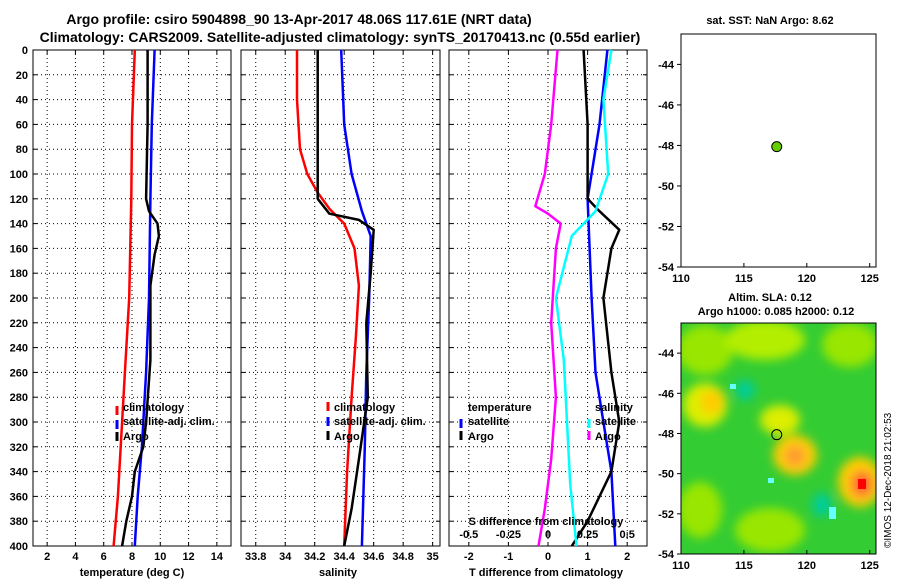 The width and height of the screenshot is (900, 585). What do you see at coordinates (314, 557) in the screenshot?
I see `x-tick-label: 34.2` at bounding box center [314, 557].